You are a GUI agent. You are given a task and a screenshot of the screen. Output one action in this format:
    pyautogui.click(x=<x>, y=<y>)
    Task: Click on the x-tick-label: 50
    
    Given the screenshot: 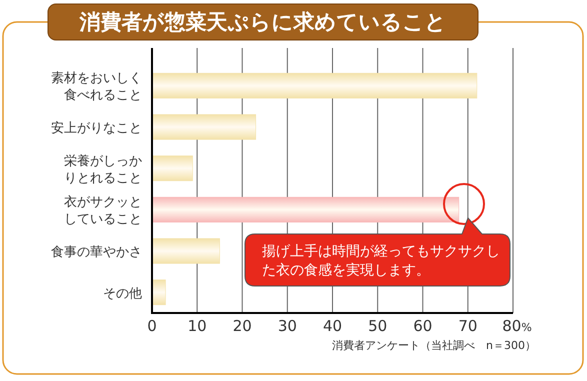 What is the action you would take?
    pyautogui.click(x=378, y=326)
    